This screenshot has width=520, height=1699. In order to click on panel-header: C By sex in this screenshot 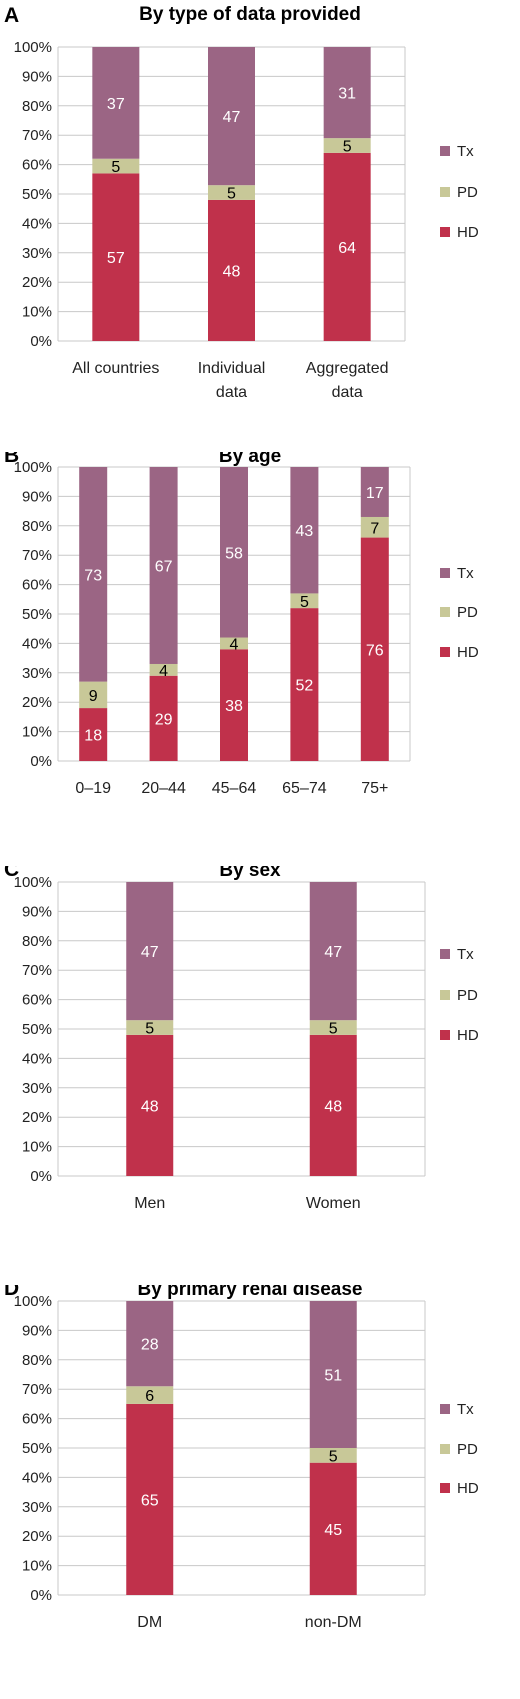, I will do `click(142, 873)`.